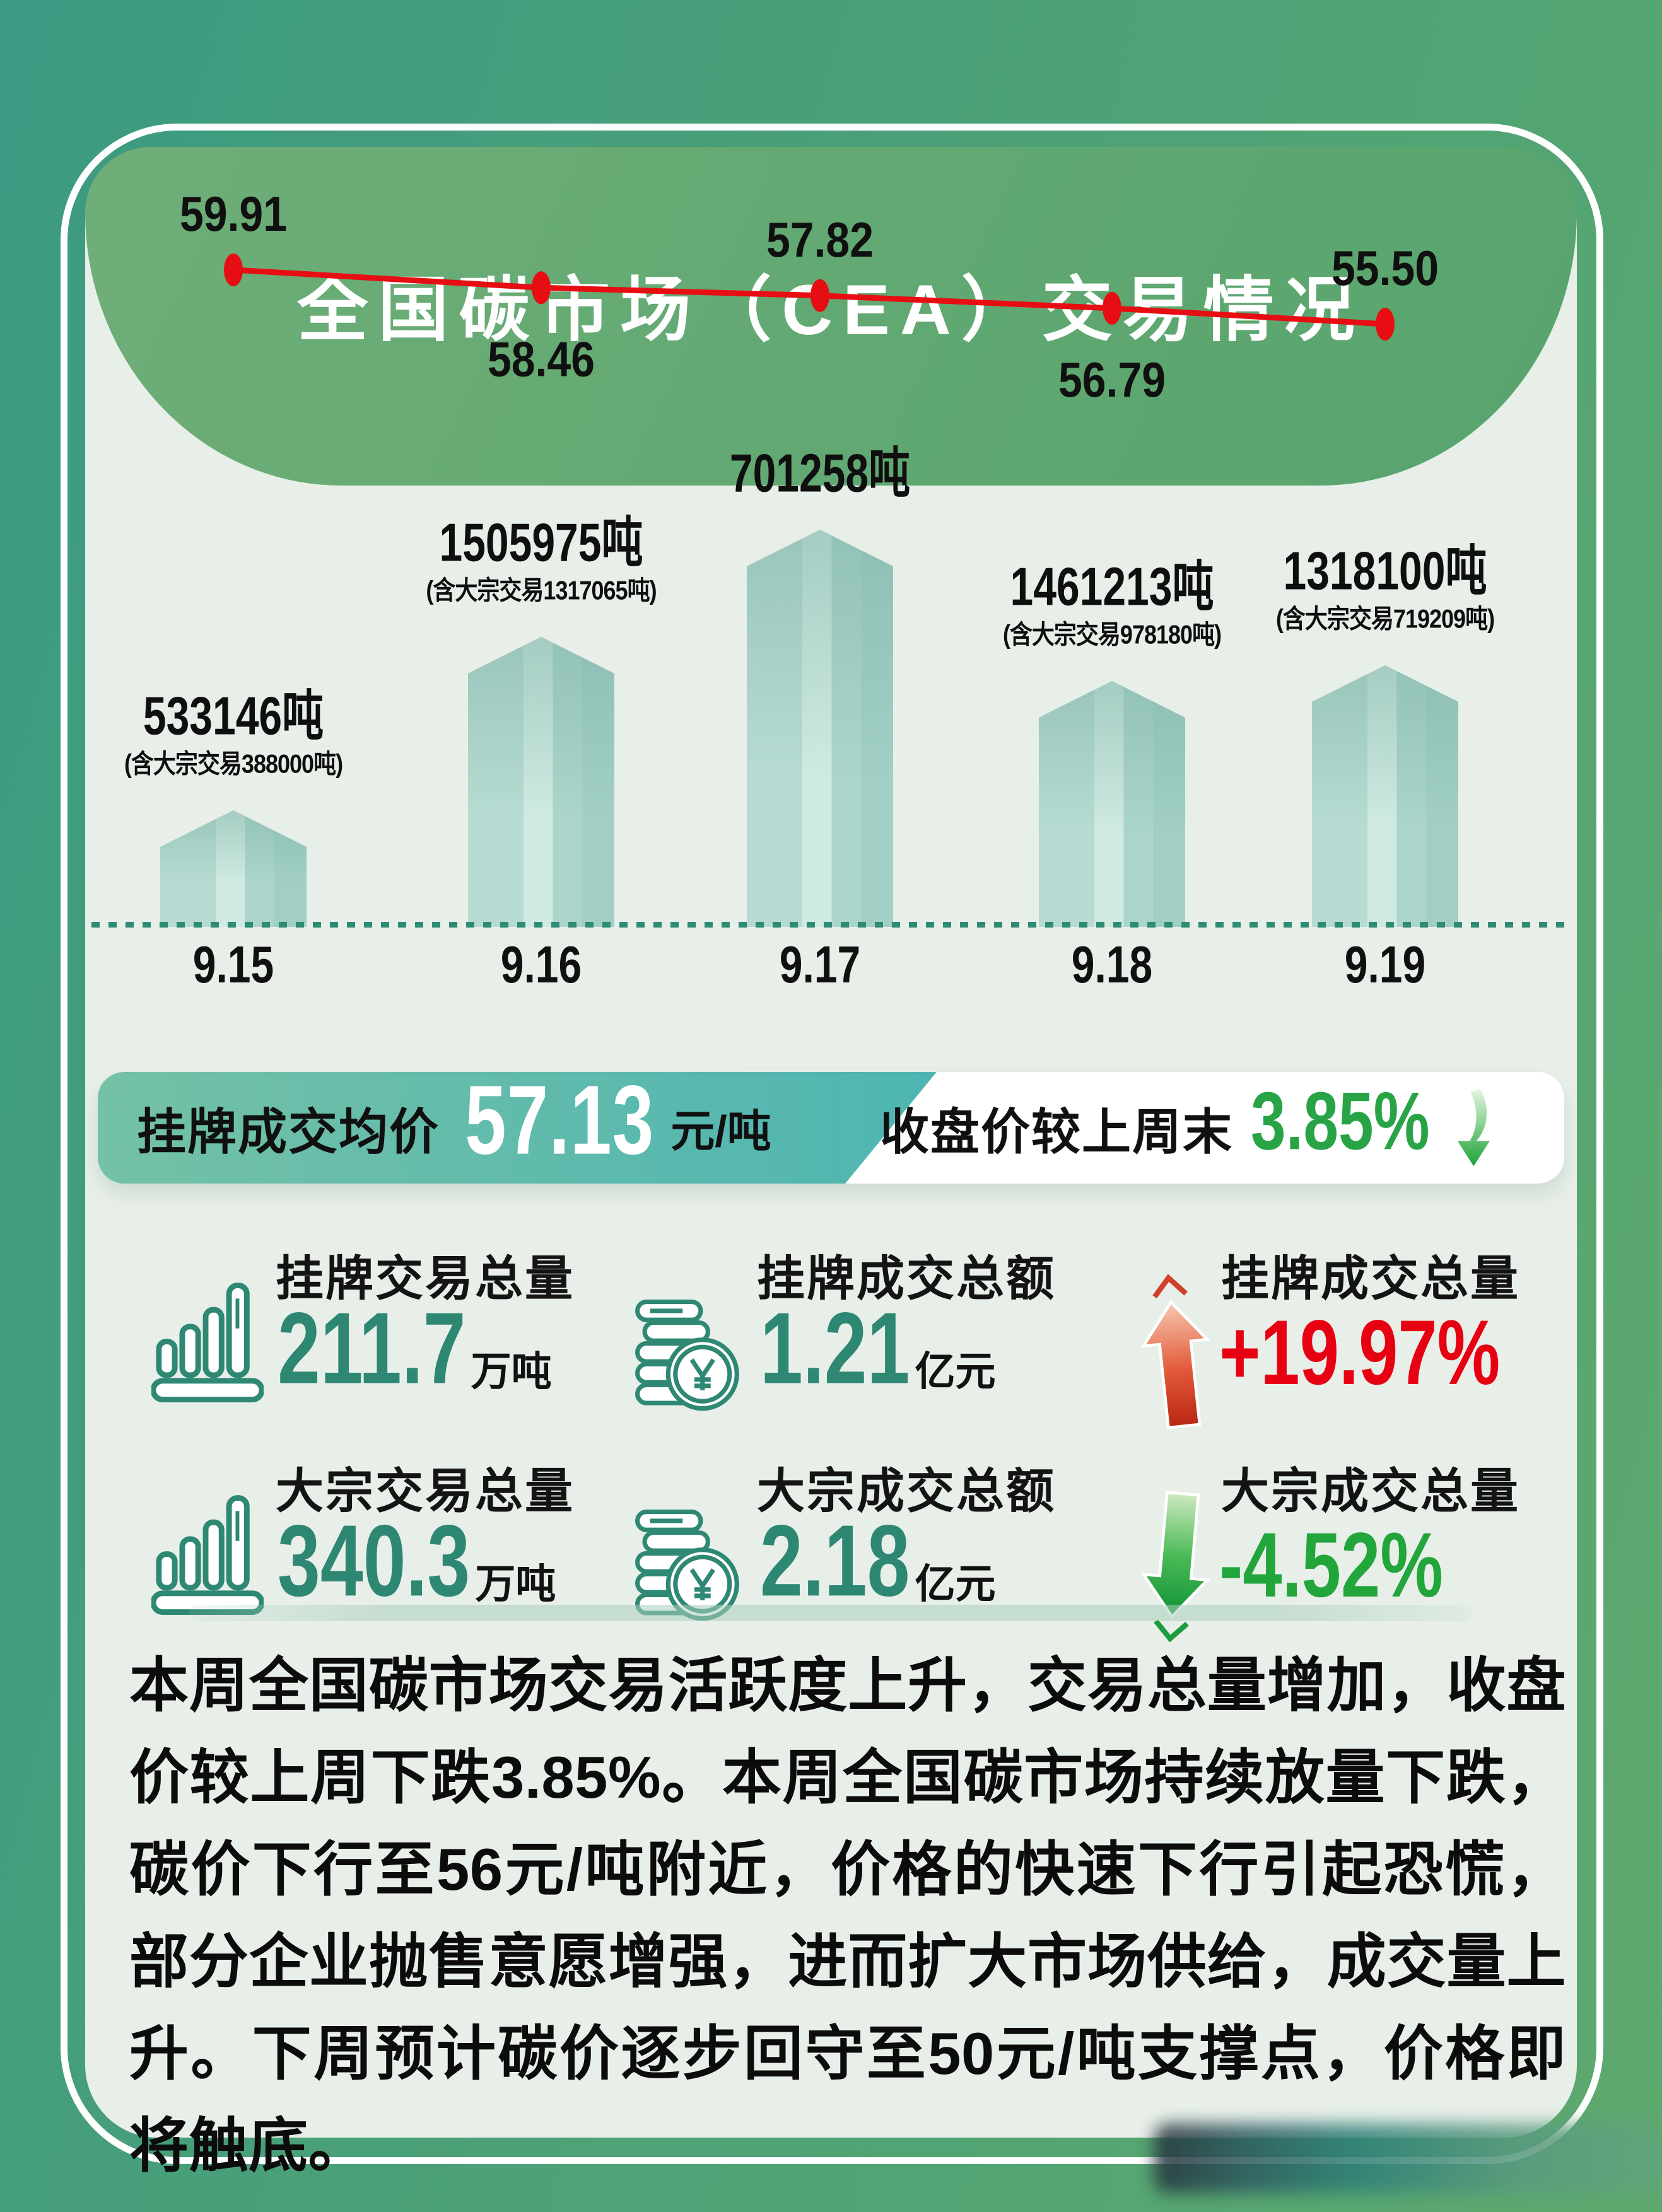 The image size is (1662, 2212). Describe the element at coordinates (809, 296) in the screenshot. I see `price-line-chart: 59.91 58.46 57.82 56.79 55.50` at that location.